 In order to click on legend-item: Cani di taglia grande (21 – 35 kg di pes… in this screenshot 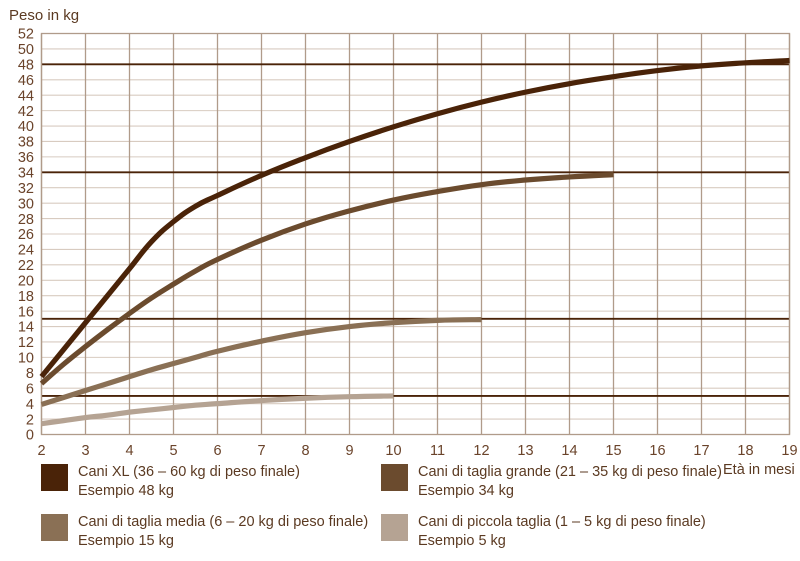, I will do `click(551, 481)`.